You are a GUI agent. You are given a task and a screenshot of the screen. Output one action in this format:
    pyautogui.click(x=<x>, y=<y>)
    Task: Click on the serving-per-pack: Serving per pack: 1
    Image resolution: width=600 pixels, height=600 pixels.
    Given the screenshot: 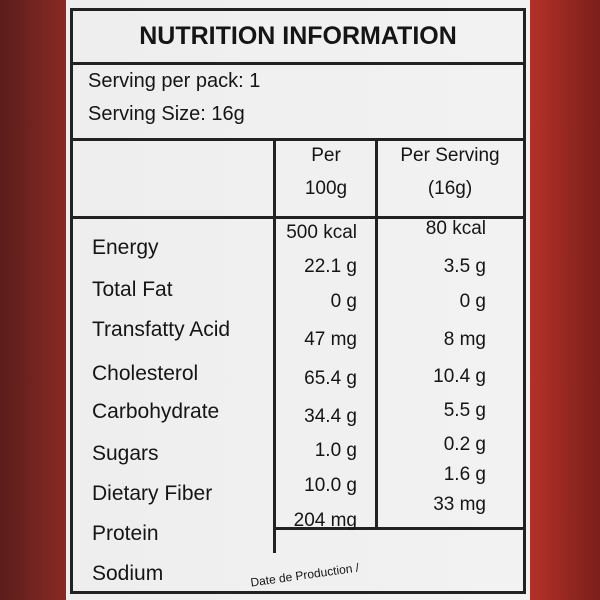 What is the action you would take?
    pyautogui.click(x=174, y=81)
    